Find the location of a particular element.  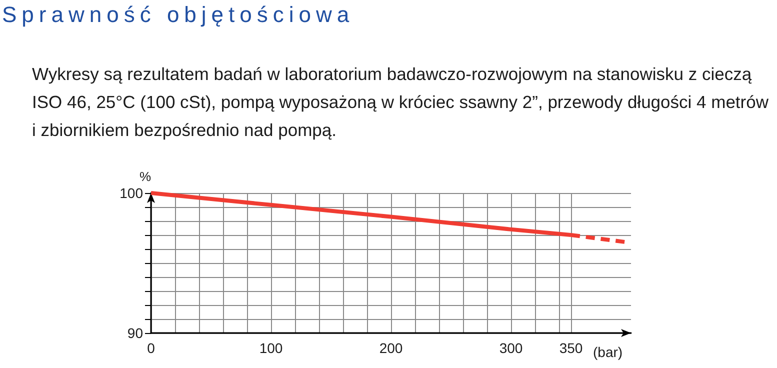

y-axis-title: % is located at coordinates (145, 176).